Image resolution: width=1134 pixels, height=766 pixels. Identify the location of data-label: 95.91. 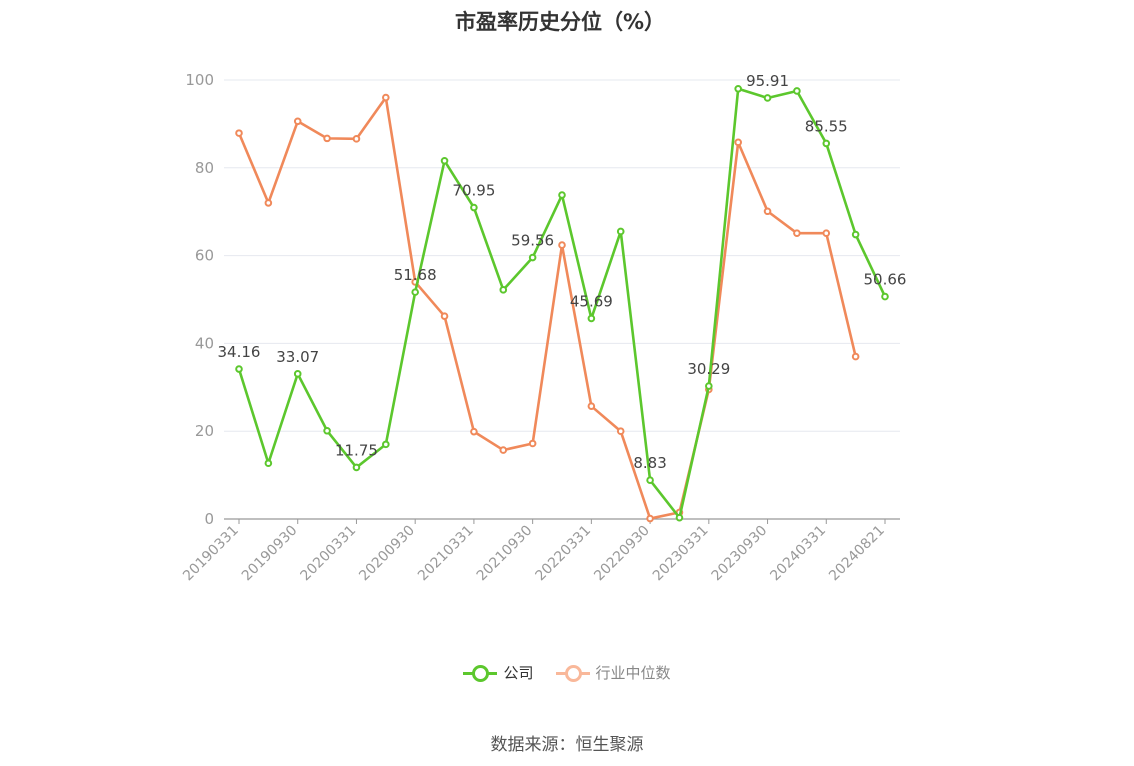
(767, 81).